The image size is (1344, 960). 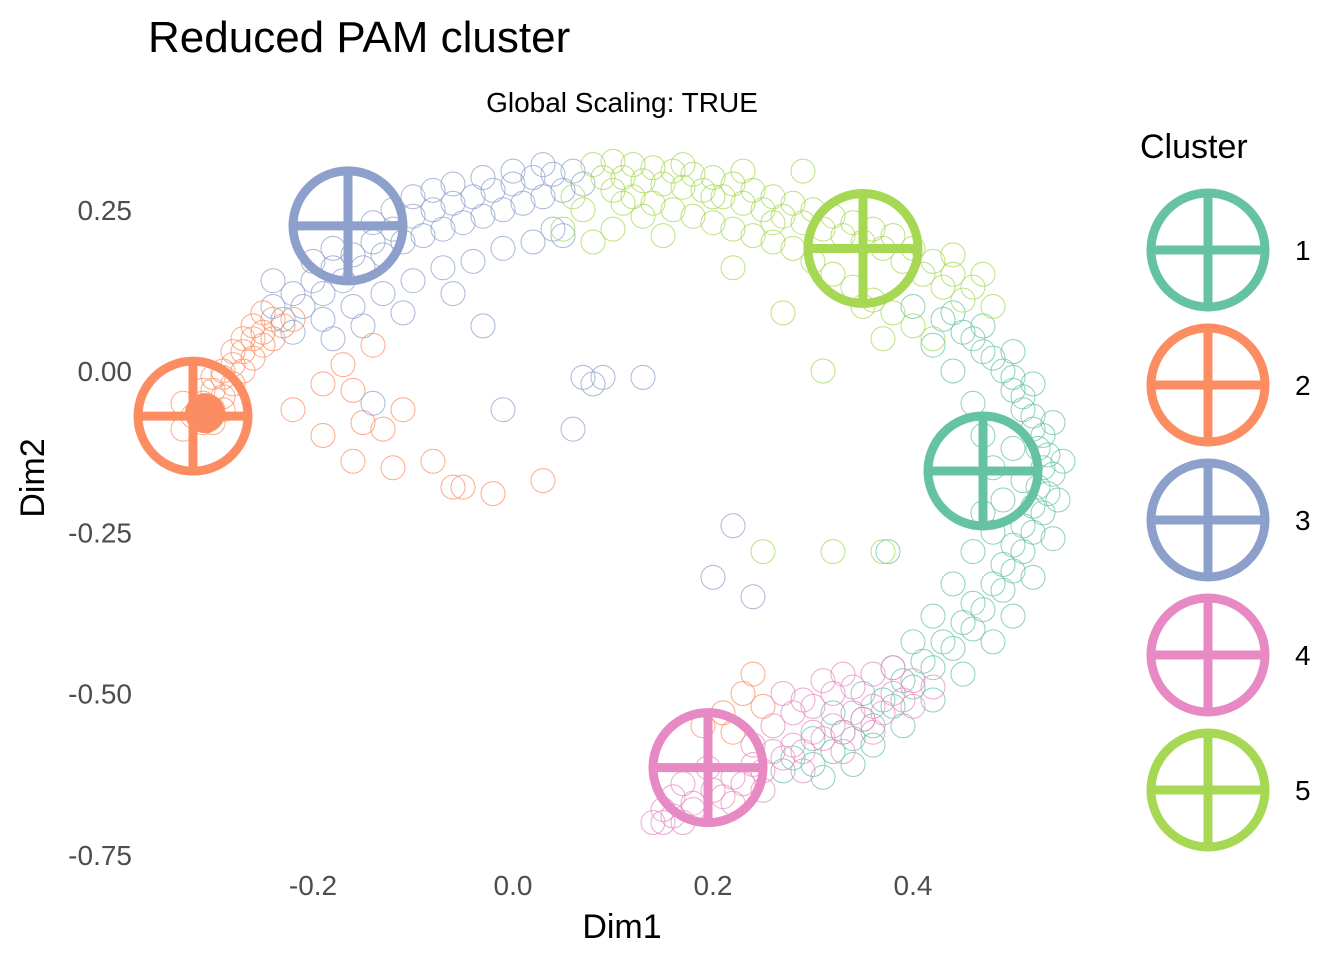 What do you see at coordinates (1303, 385) in the screenshot?
I see `legend-label-cluster-2: 2` at bounding box center [1303, 385].